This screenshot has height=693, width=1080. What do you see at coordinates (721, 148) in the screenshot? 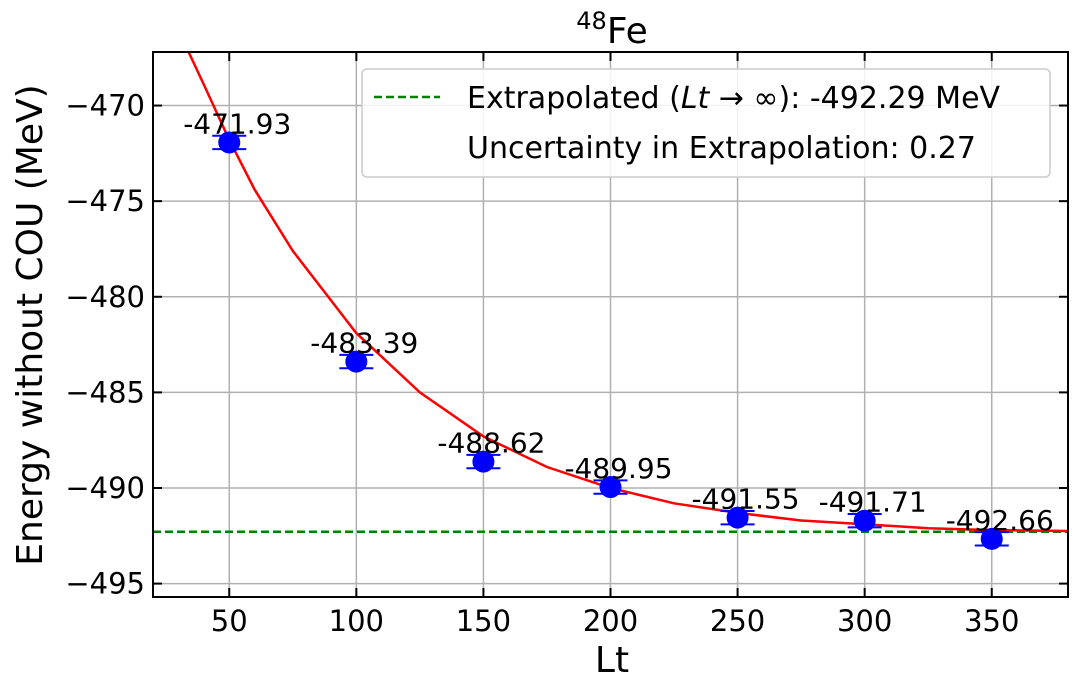
I see `legend-entry-uncertainty: Uncertainty in Extrapolation: 0.27` at bounding box center [721, 148].